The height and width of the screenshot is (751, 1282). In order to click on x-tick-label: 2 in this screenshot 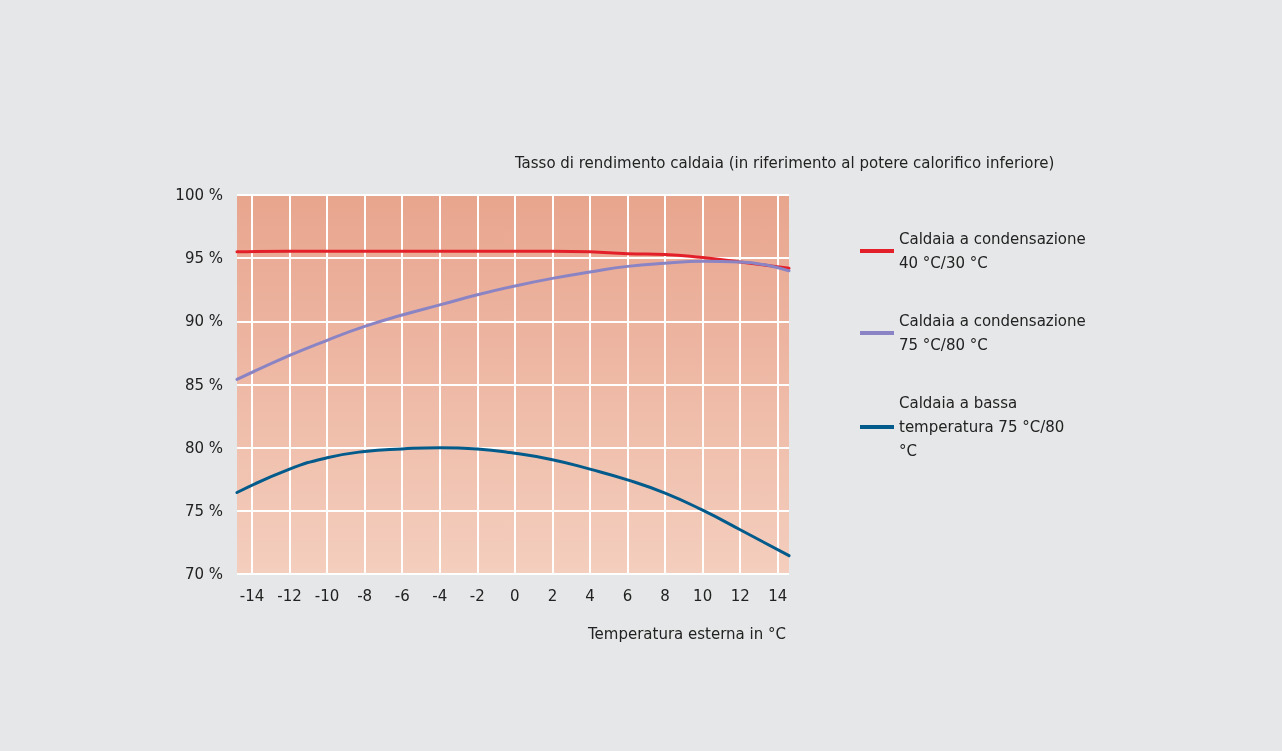, I will do `click(552, 595)`.